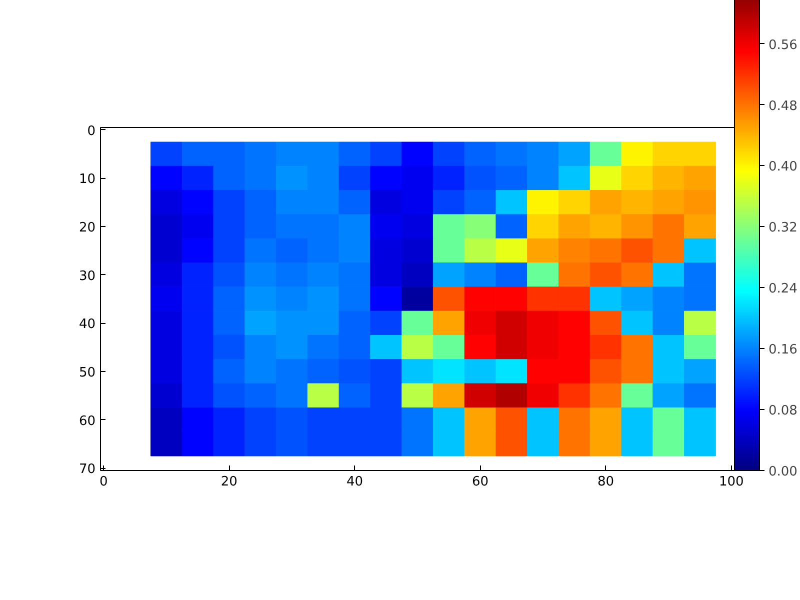 The width and height of the screenshot is (800, 600). What do you see at coordinates (783, 411) in the screenshot?
I see `color-bar-label: 0.08` at bounding box center [783, 411].